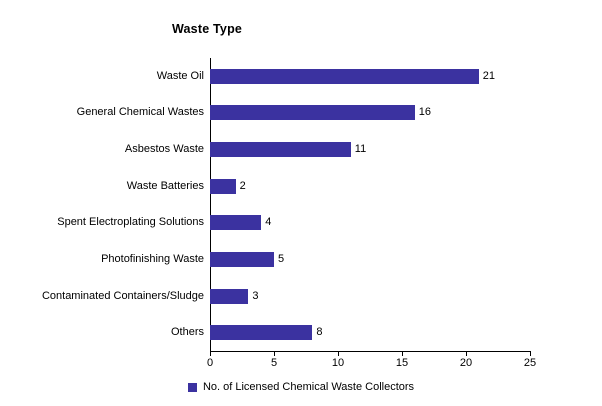 Image resolution: width=602 pixels, height=406 pixels. I want to click on y-axis-line, so click(210, 205).